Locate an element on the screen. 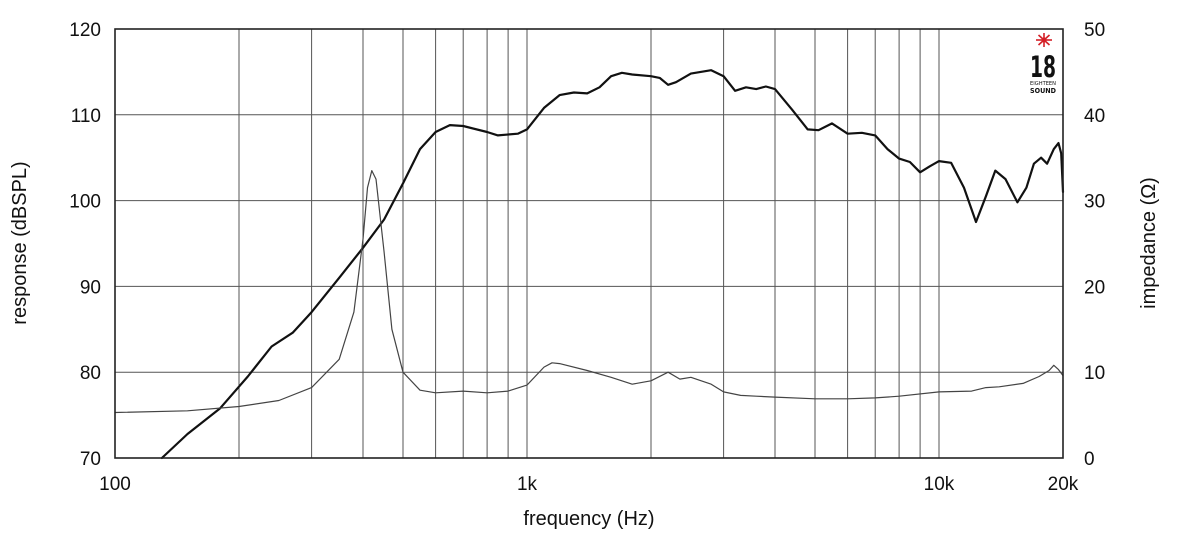 This screenshot has width=1200, height=533. y-tick-label: 70 is located at coordinates (90, 459).